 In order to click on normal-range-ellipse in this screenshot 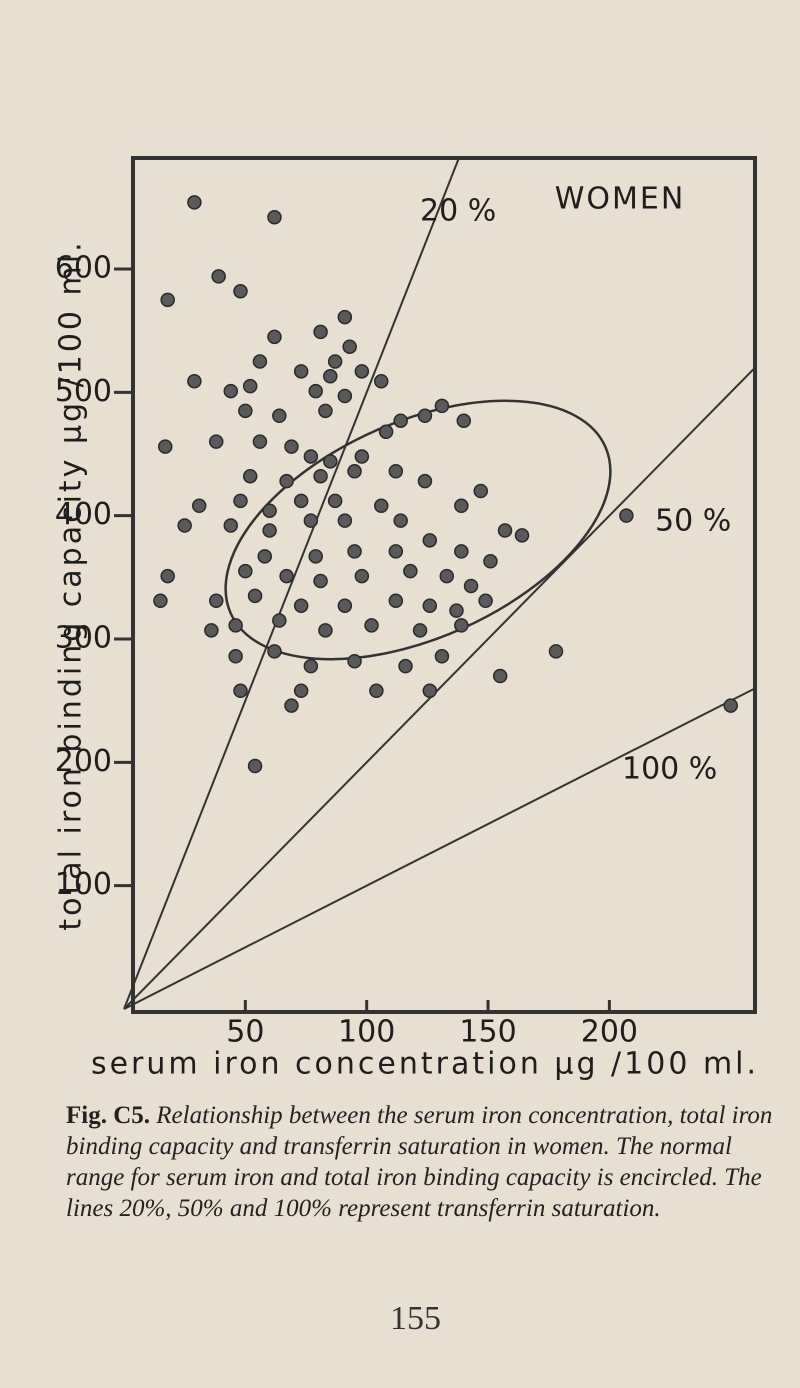, I will do `click(418, 530)`.